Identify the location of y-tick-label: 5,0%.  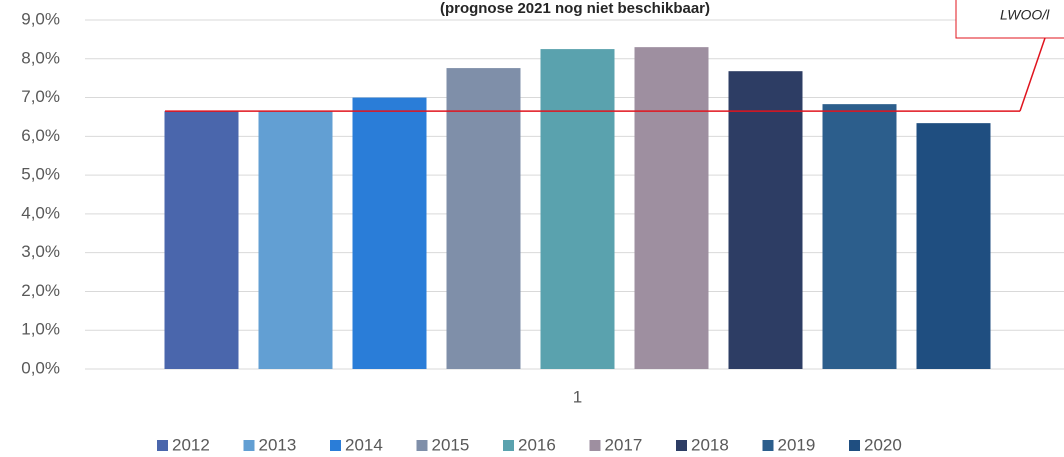
(40, 174).